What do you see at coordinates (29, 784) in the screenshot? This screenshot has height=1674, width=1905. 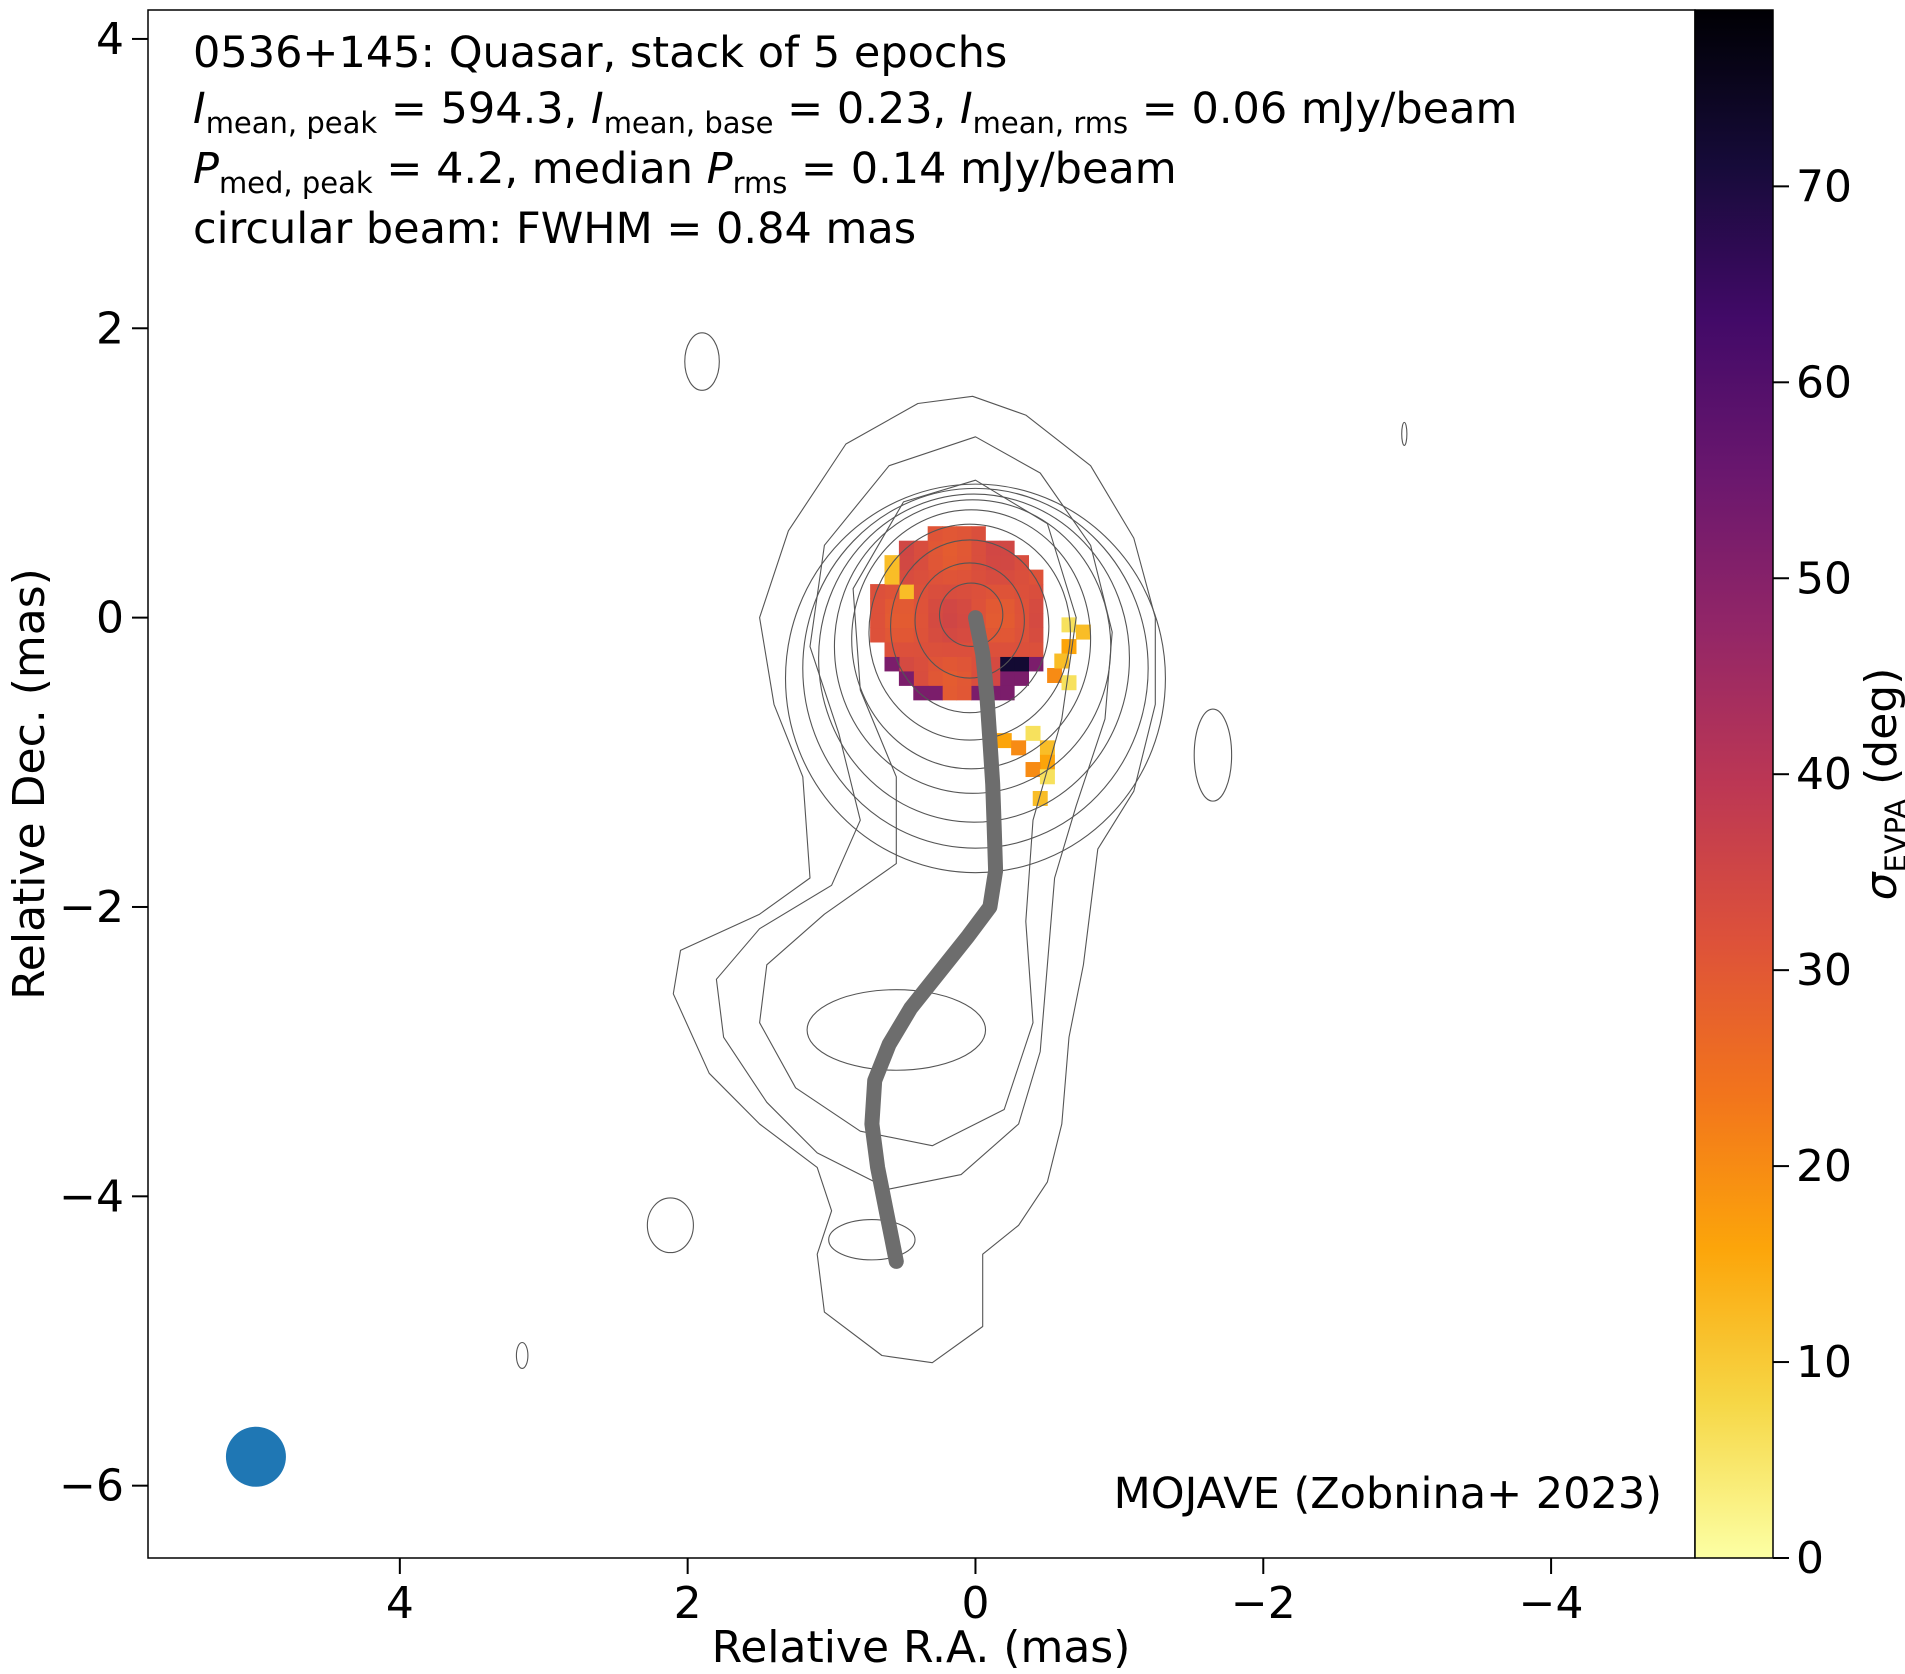 I see `y-axis-label: Relative Dec. (mas)` at bounding box center [29, 784].